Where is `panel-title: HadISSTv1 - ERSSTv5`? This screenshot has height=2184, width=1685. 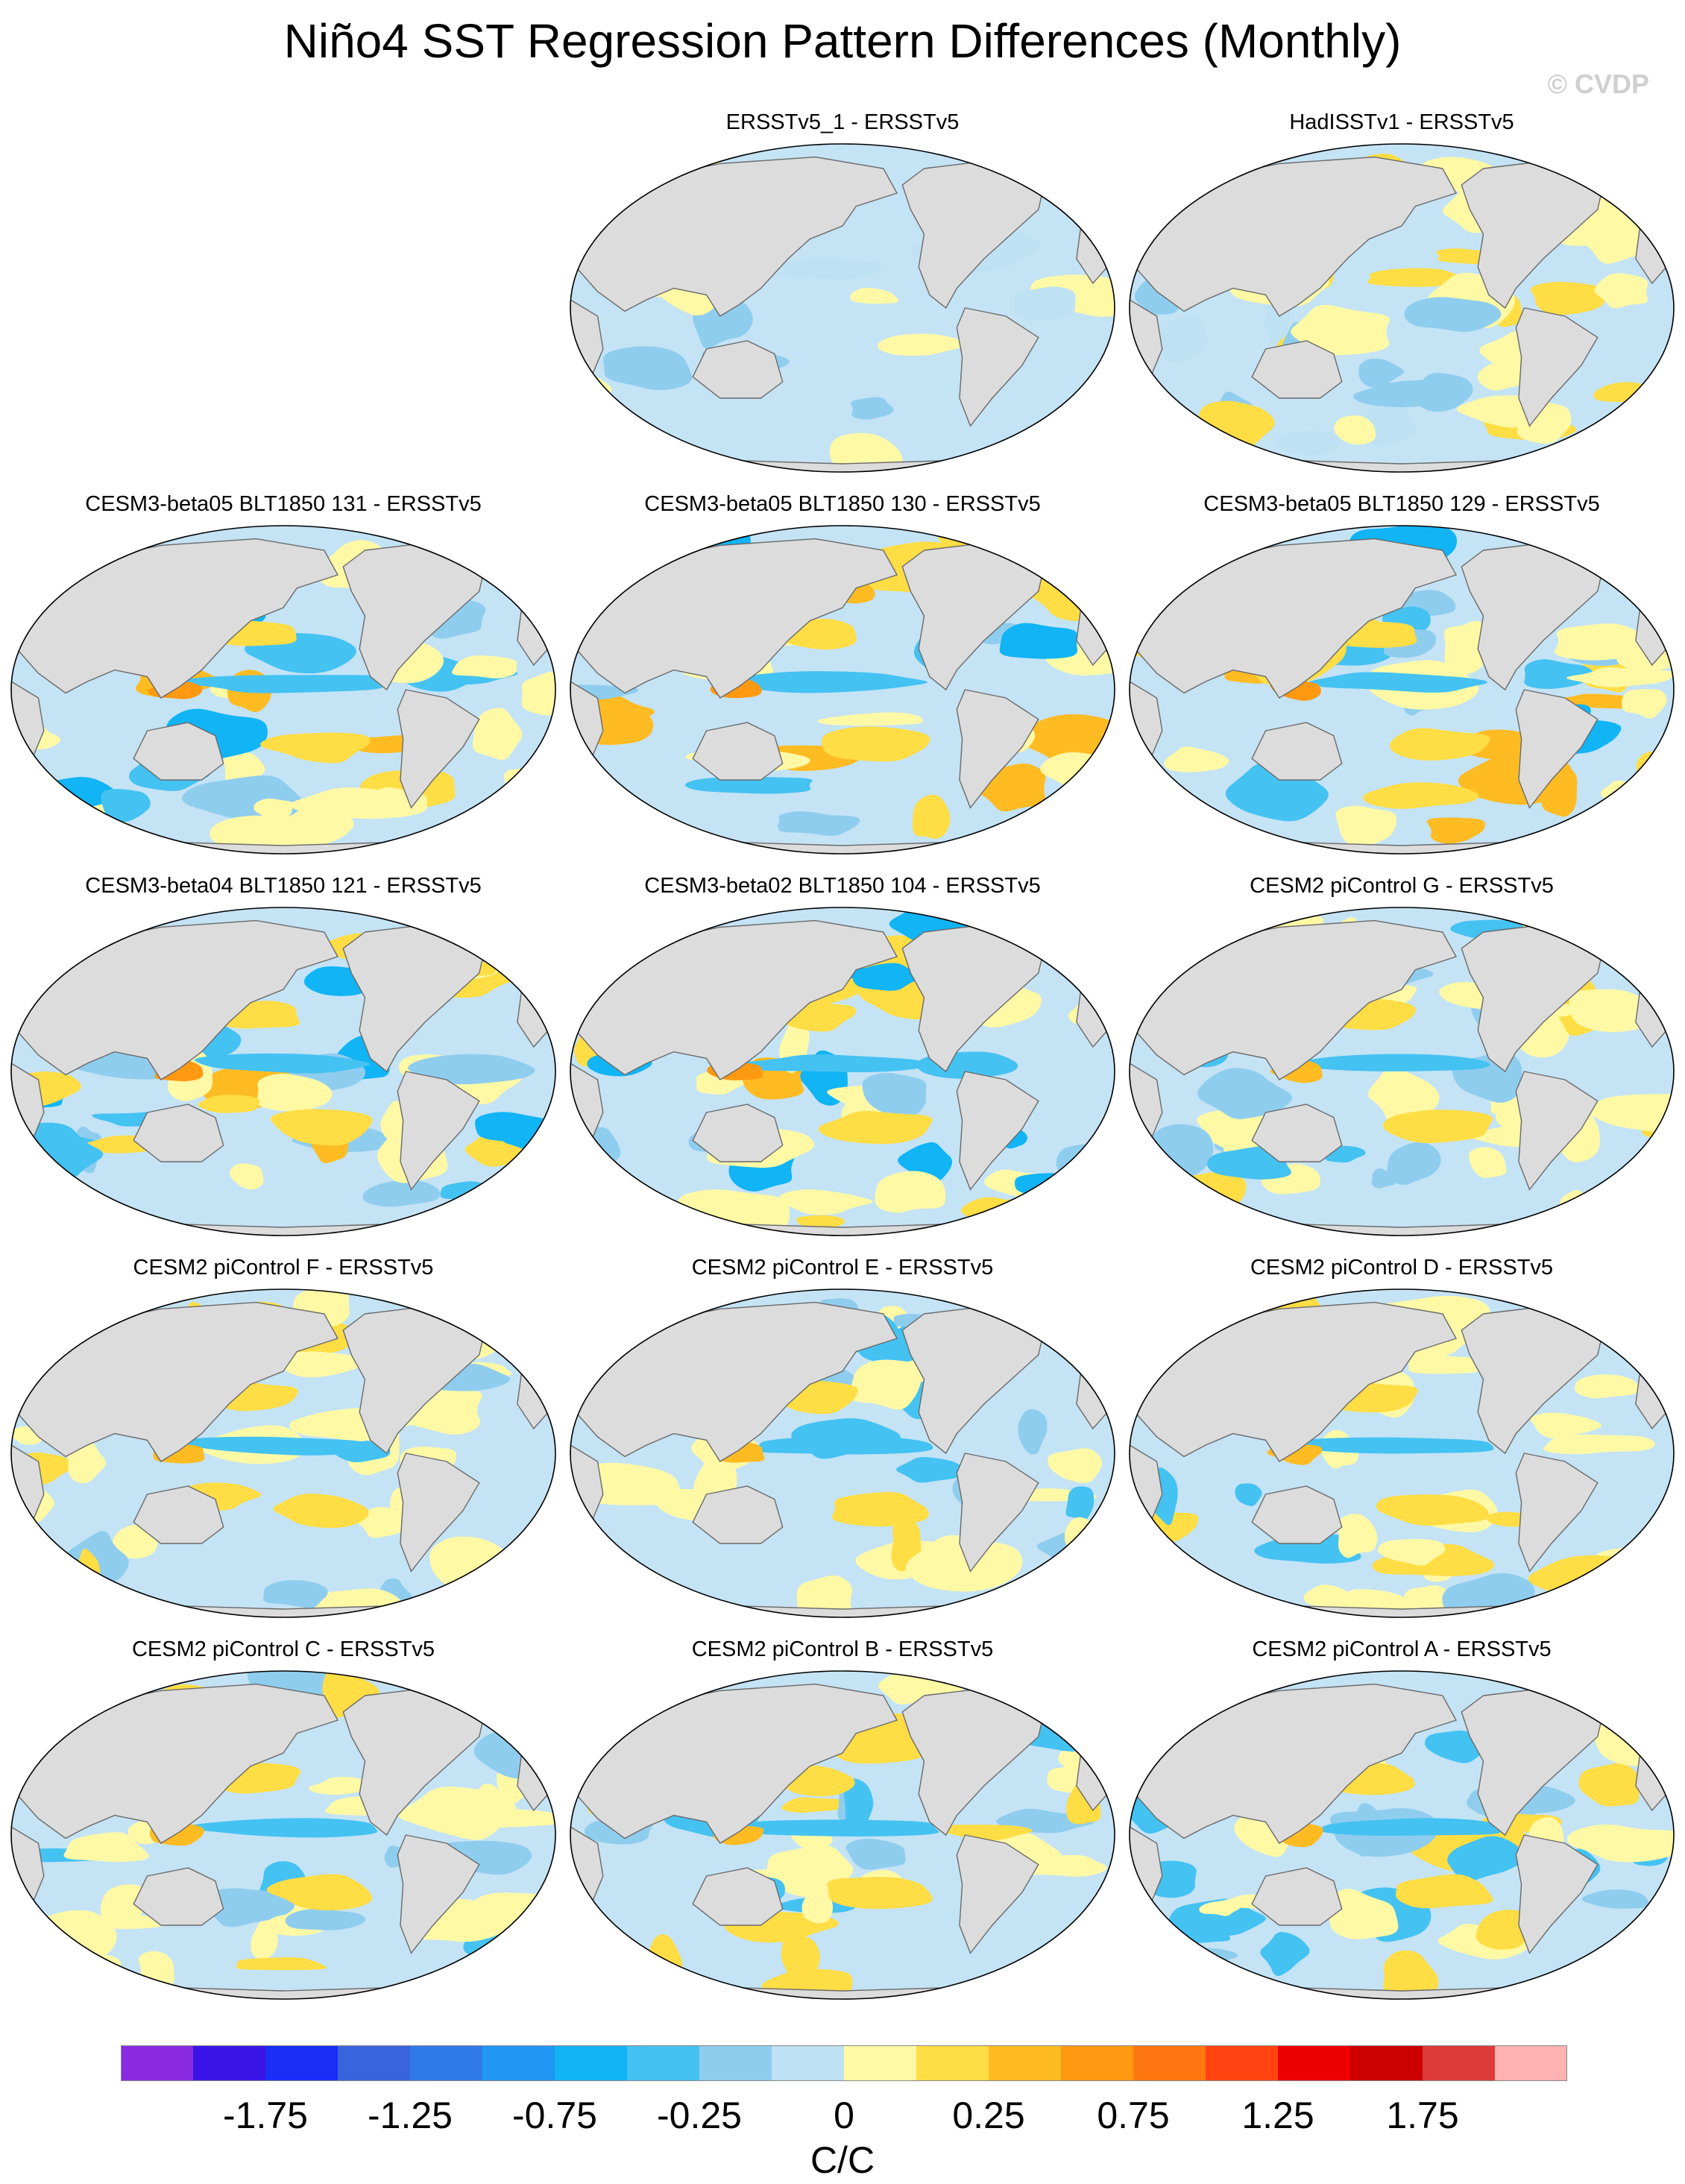
panel-title: HadISSTv1 - ERSSTv5 is located at coordinates (1401, 122).